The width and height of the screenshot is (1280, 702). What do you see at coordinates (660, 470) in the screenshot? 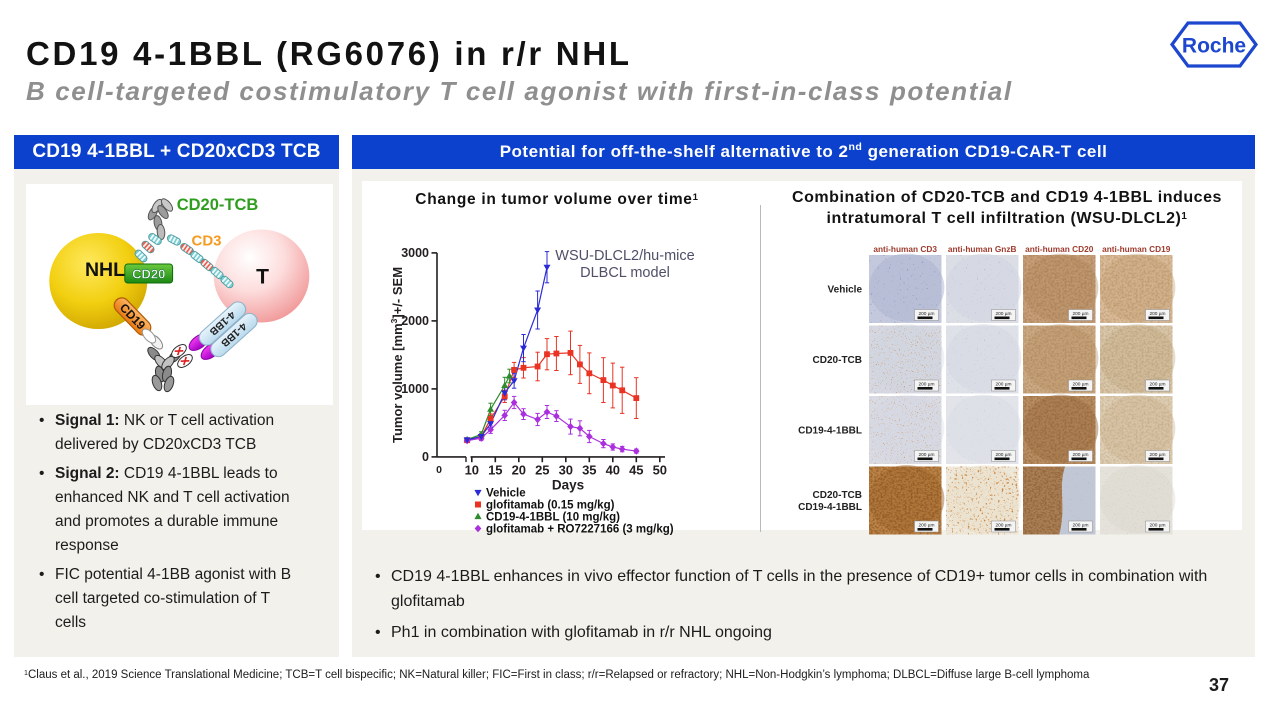
I see `svg-text: 50` at bounding box center [660, 470].